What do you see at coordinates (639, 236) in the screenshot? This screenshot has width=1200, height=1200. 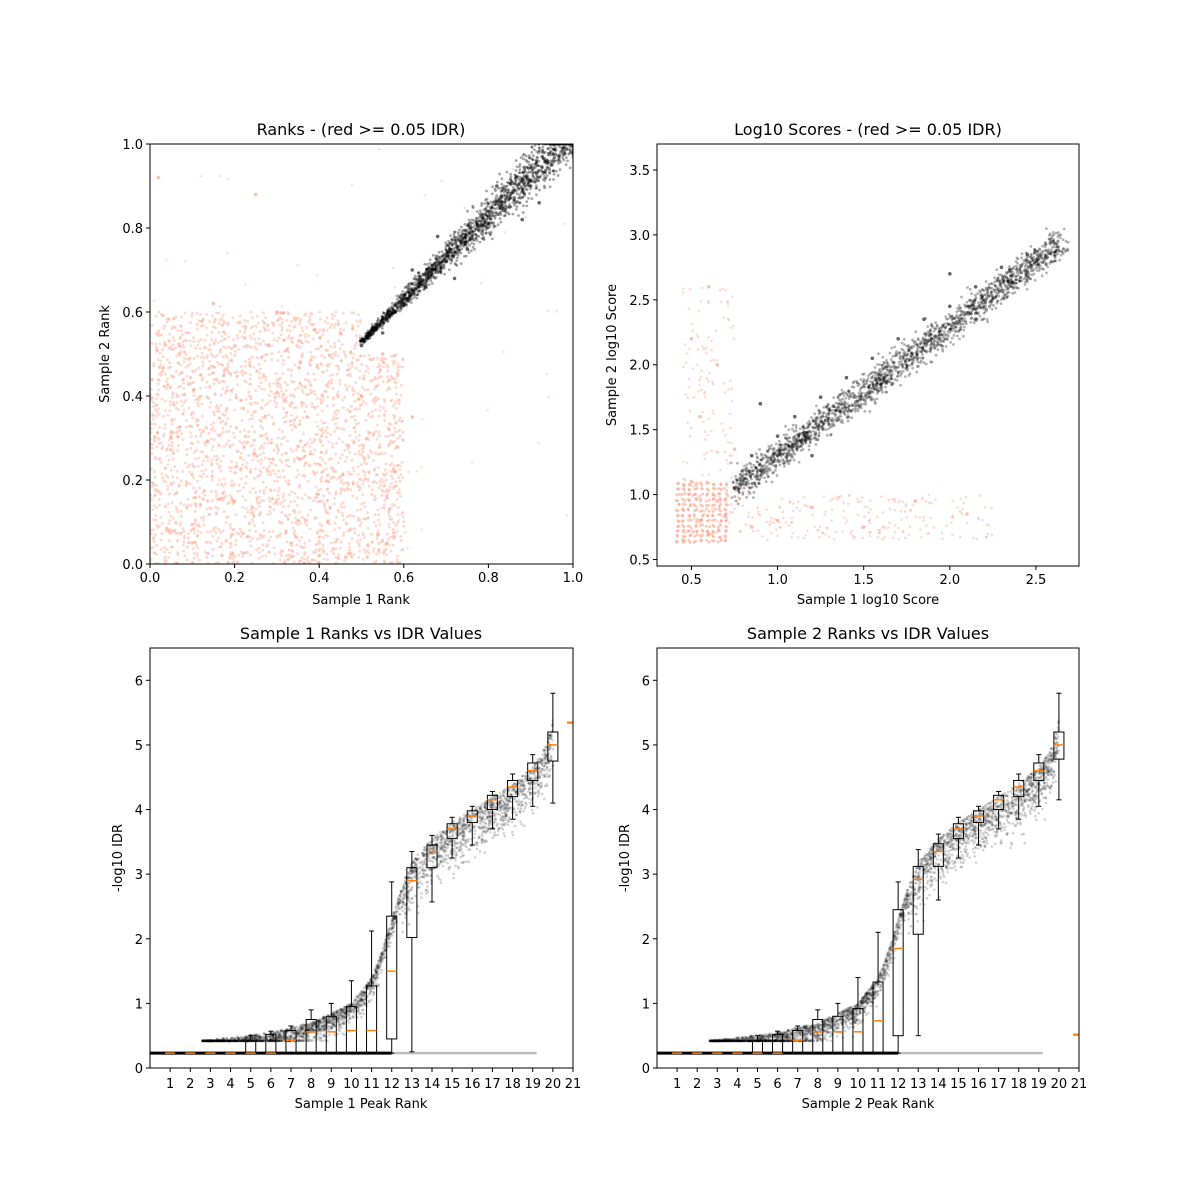 I see `y-tick-label: 3.0` at bounding box center [639, 236].